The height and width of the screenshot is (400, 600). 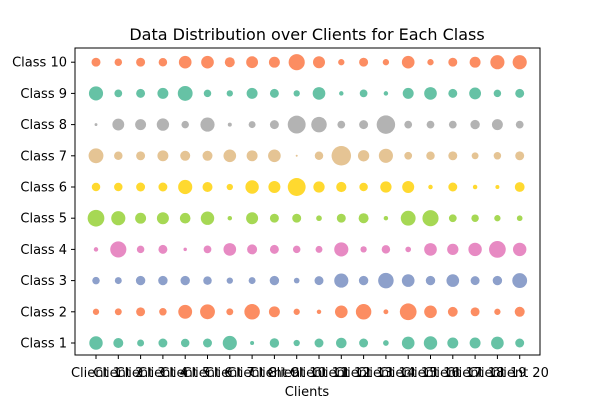 What do you see at coordinates (341, 249) in the screenshot?
I see `point-class4-client12` at bounding box center [341, 249].